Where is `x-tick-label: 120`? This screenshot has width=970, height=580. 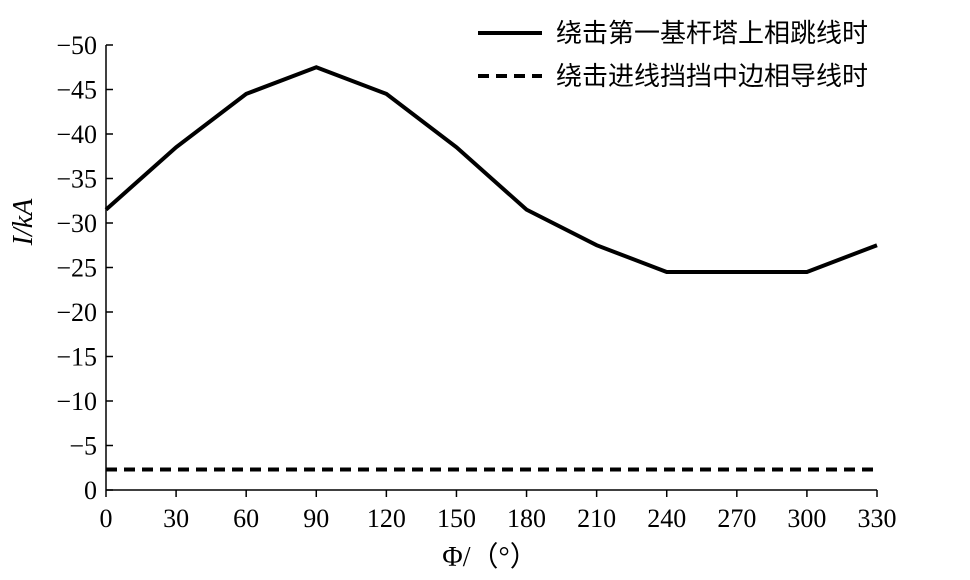
x-tick-label: 120 is located at coordinates (386, 518).